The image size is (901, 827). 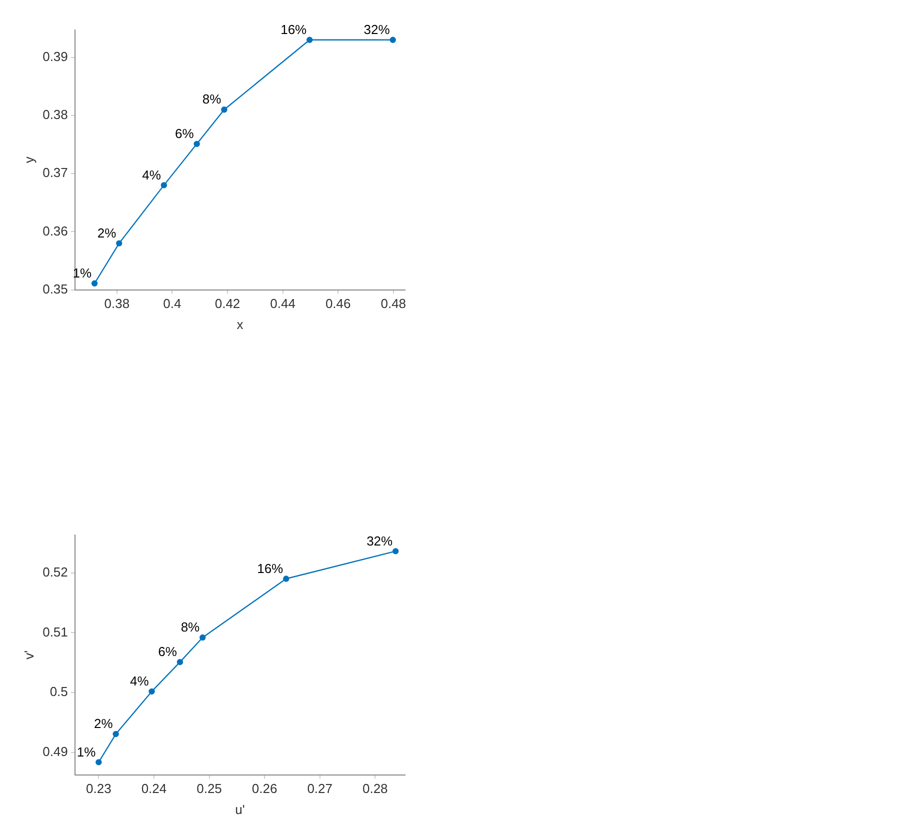 What do you see at coordinates (283, 304) in the screenshot?
I see `x-tick-label: 0.44` at bounding box center [283, 304].